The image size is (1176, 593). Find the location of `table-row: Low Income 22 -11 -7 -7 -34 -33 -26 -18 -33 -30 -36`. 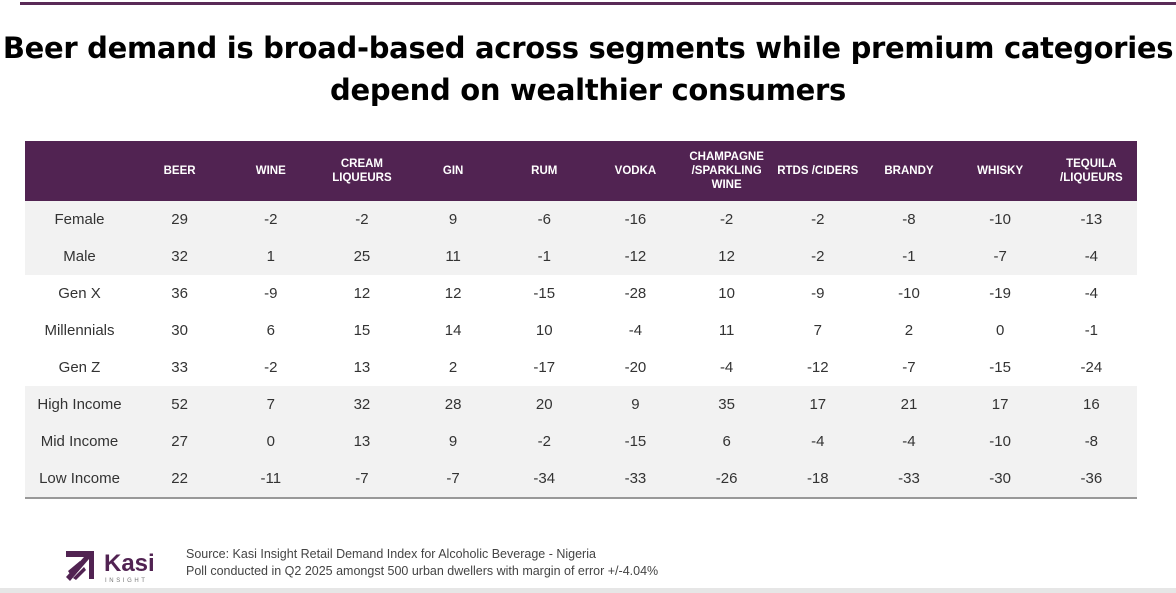

table-row: Low Income 22 -11 -7 -7 -34 -33 -26 -18 -33 -30 -36 is located at coordinates (581, 479).